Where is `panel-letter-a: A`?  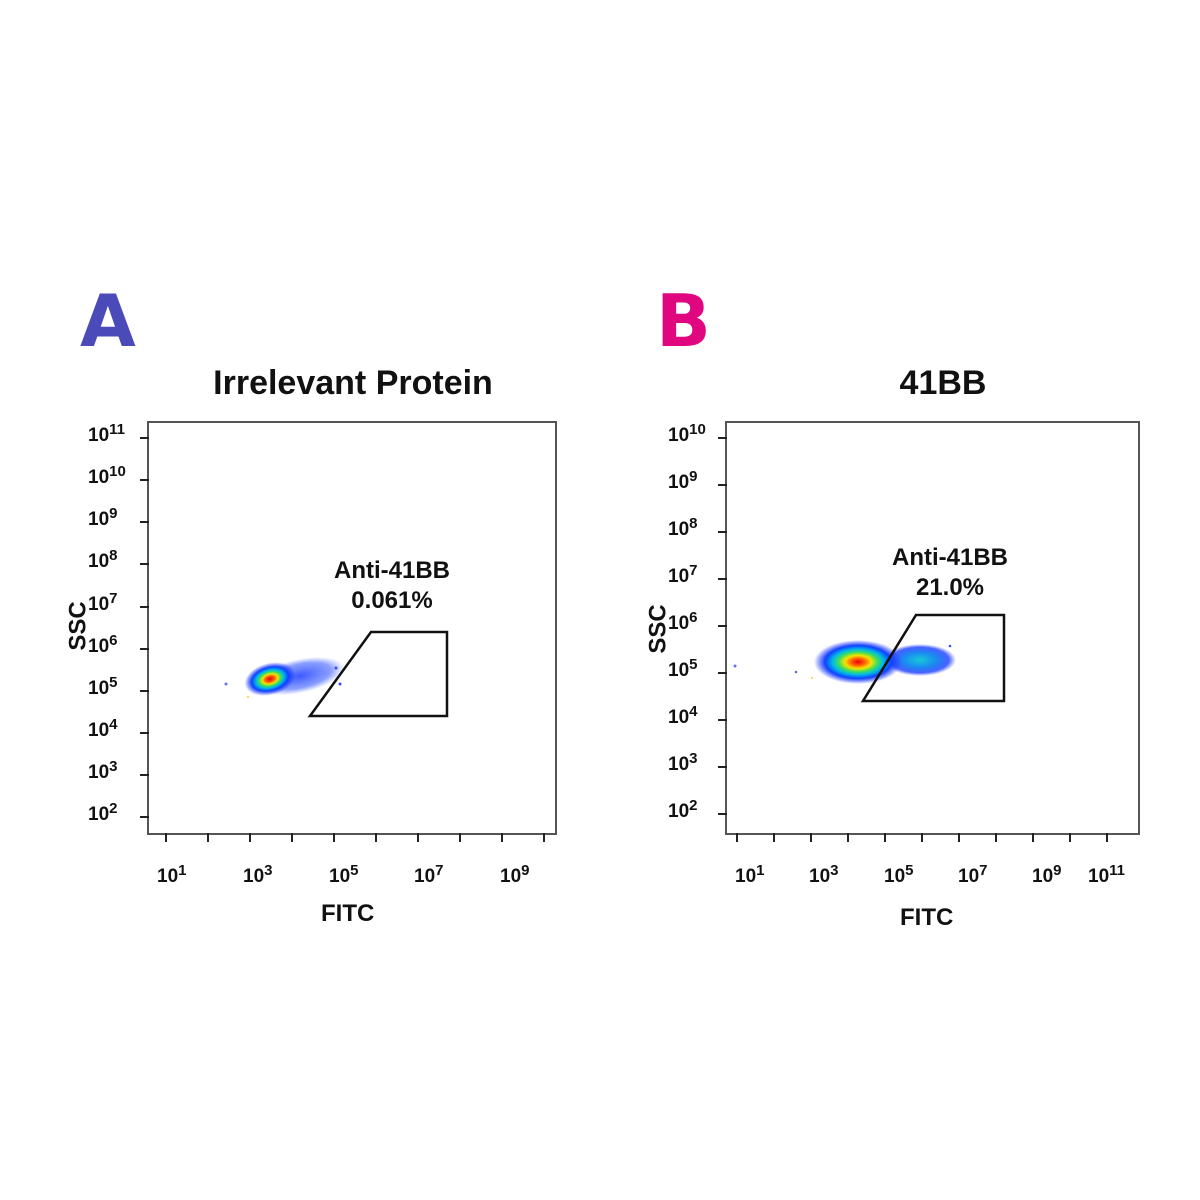 panel-letter-a: A is located at coordinates (108, 321).